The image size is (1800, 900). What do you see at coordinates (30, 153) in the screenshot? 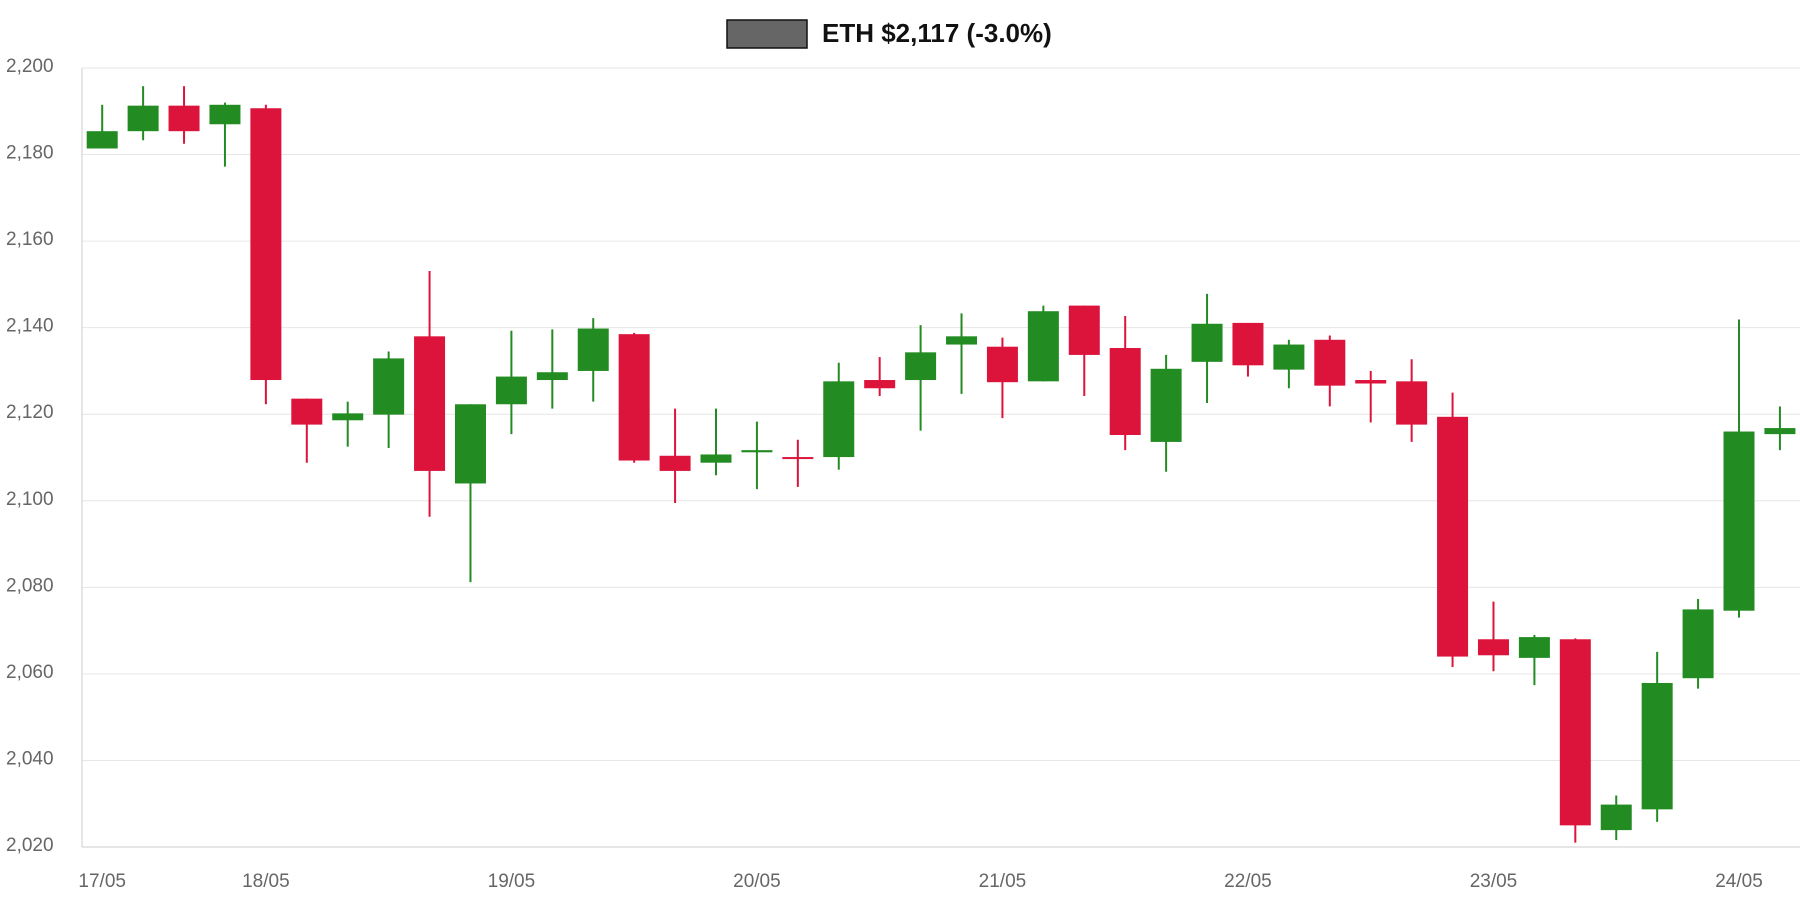
I see `y-tick-label: 2,180` at bounding box center [30, 153].